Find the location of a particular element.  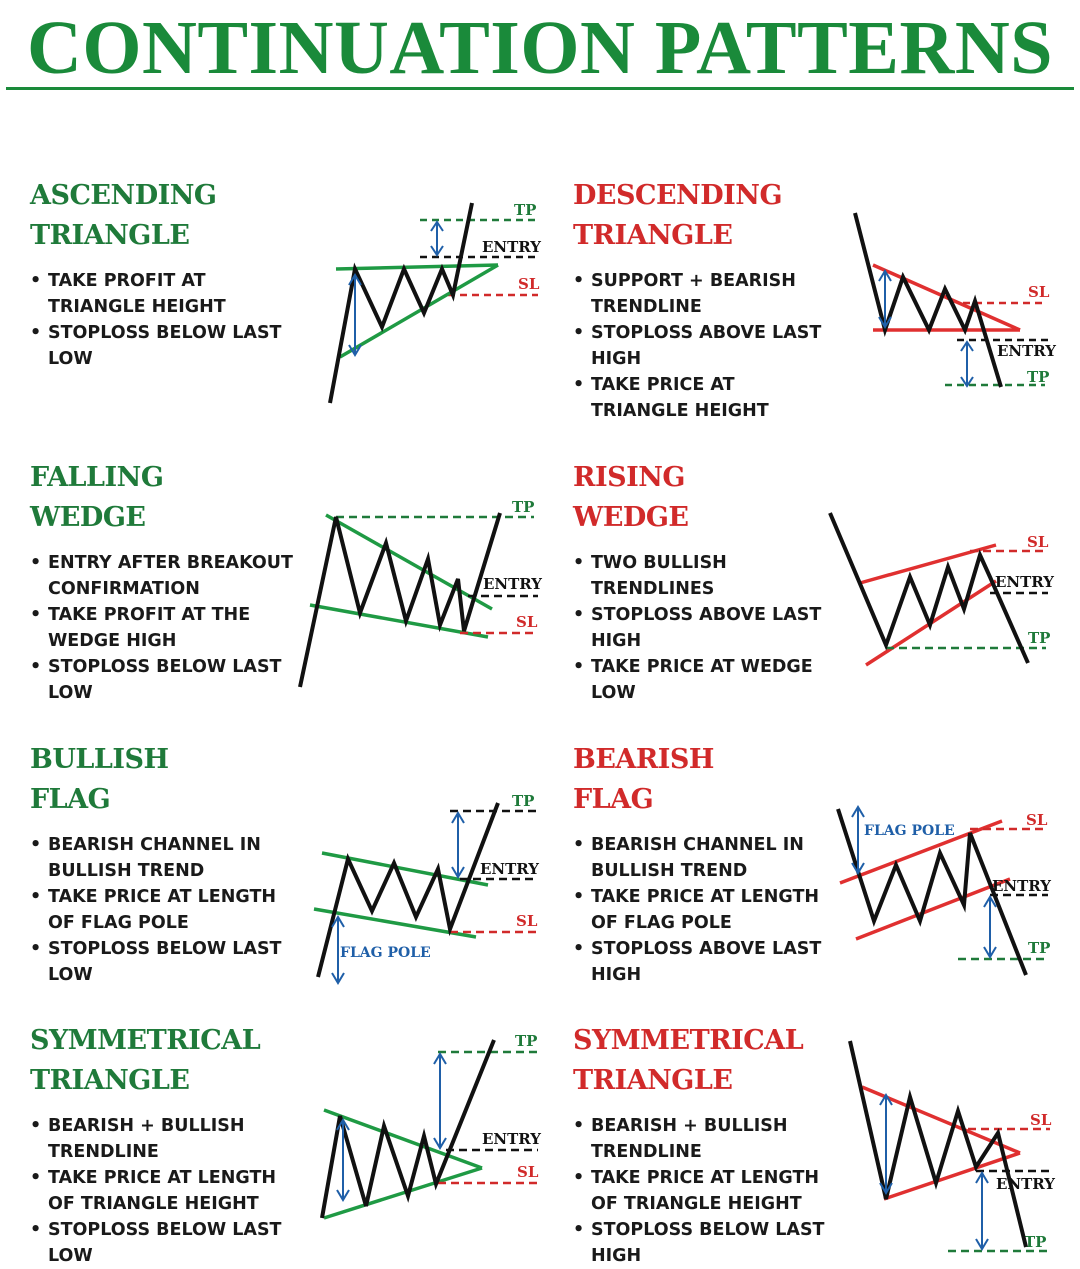

bullet-item: • SUPPORT + BEARISH TRENDLINE is located at coordinates (703, 294).